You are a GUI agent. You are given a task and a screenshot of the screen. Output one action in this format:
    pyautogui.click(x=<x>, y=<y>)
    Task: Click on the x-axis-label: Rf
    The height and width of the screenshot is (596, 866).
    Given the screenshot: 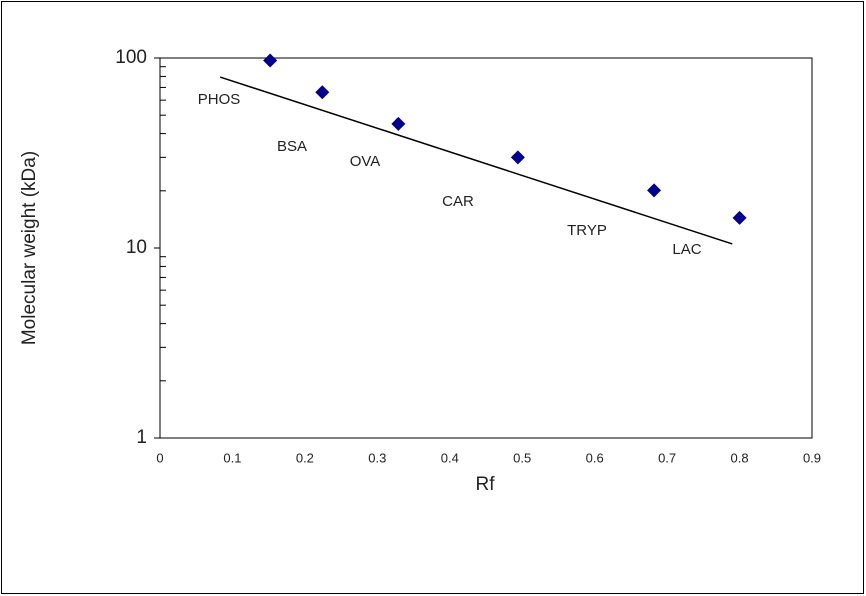 What is the action you would take?
    pyautogui.click(x=486, y=484)
    